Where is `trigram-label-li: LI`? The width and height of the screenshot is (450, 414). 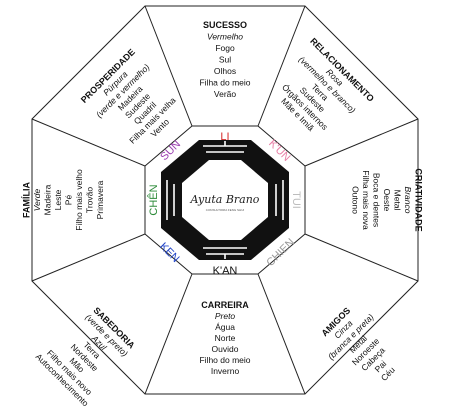
trigram-label-li: LI is located at coordinates (224, 137).